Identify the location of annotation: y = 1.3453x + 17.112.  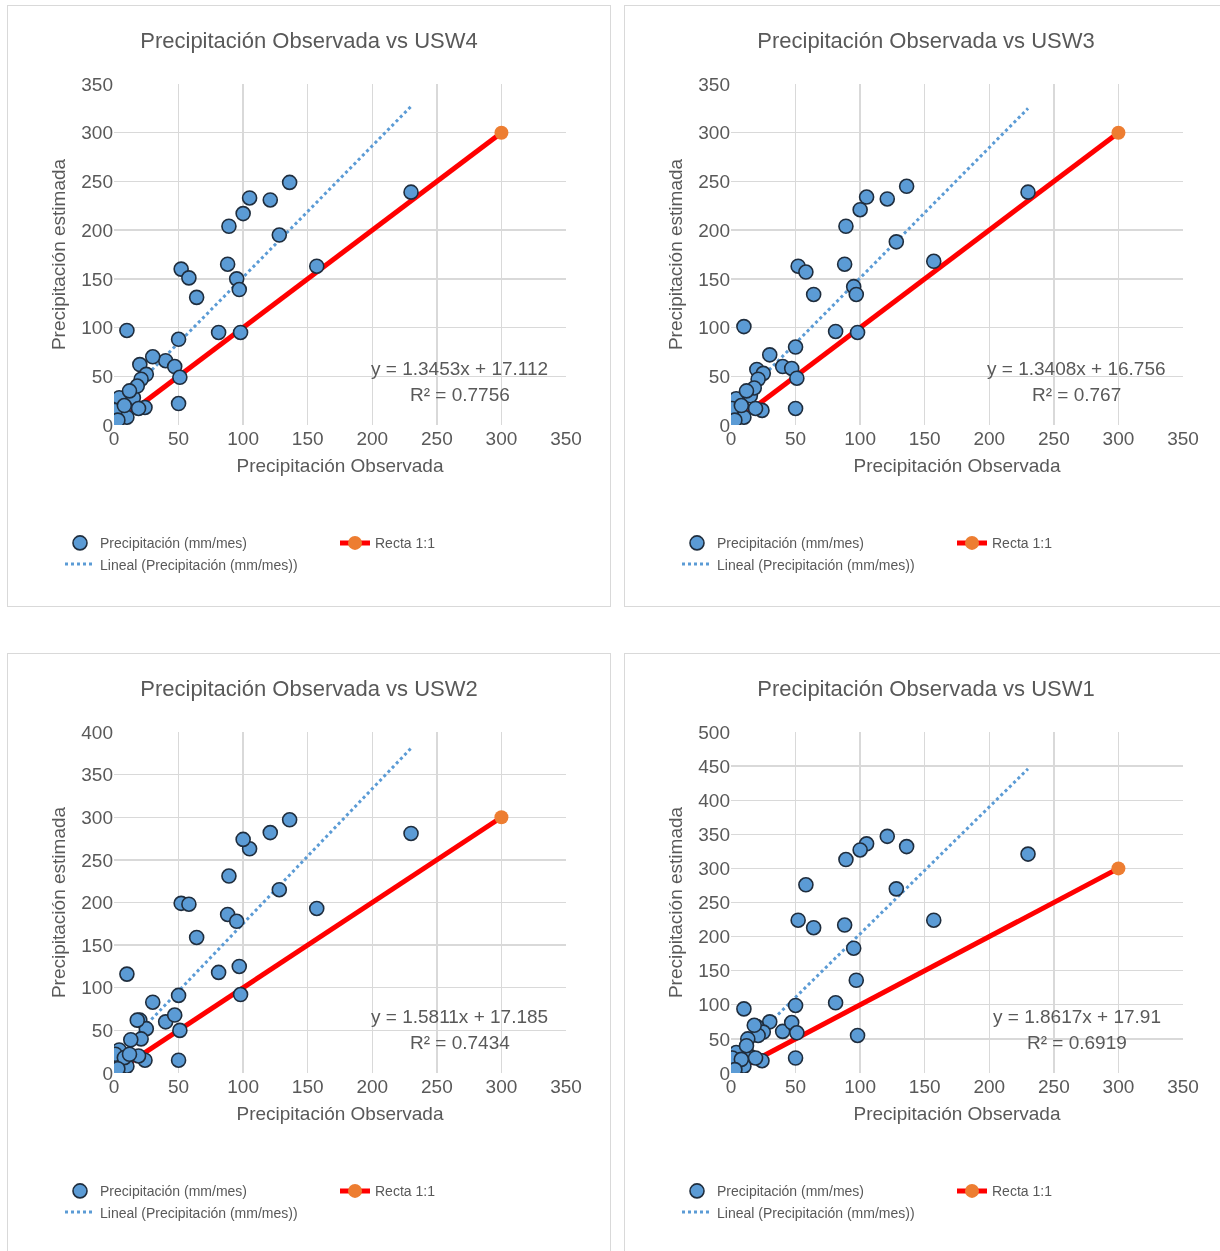
(460, 368).